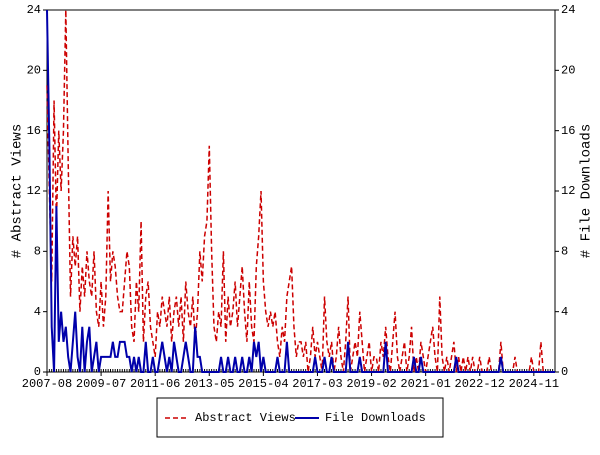 The image size is (600, 455). What do you see at coordinates (568, 191) in the screenshot?
I see `y2-tick-label: 12` at bounding box center [568, 191].